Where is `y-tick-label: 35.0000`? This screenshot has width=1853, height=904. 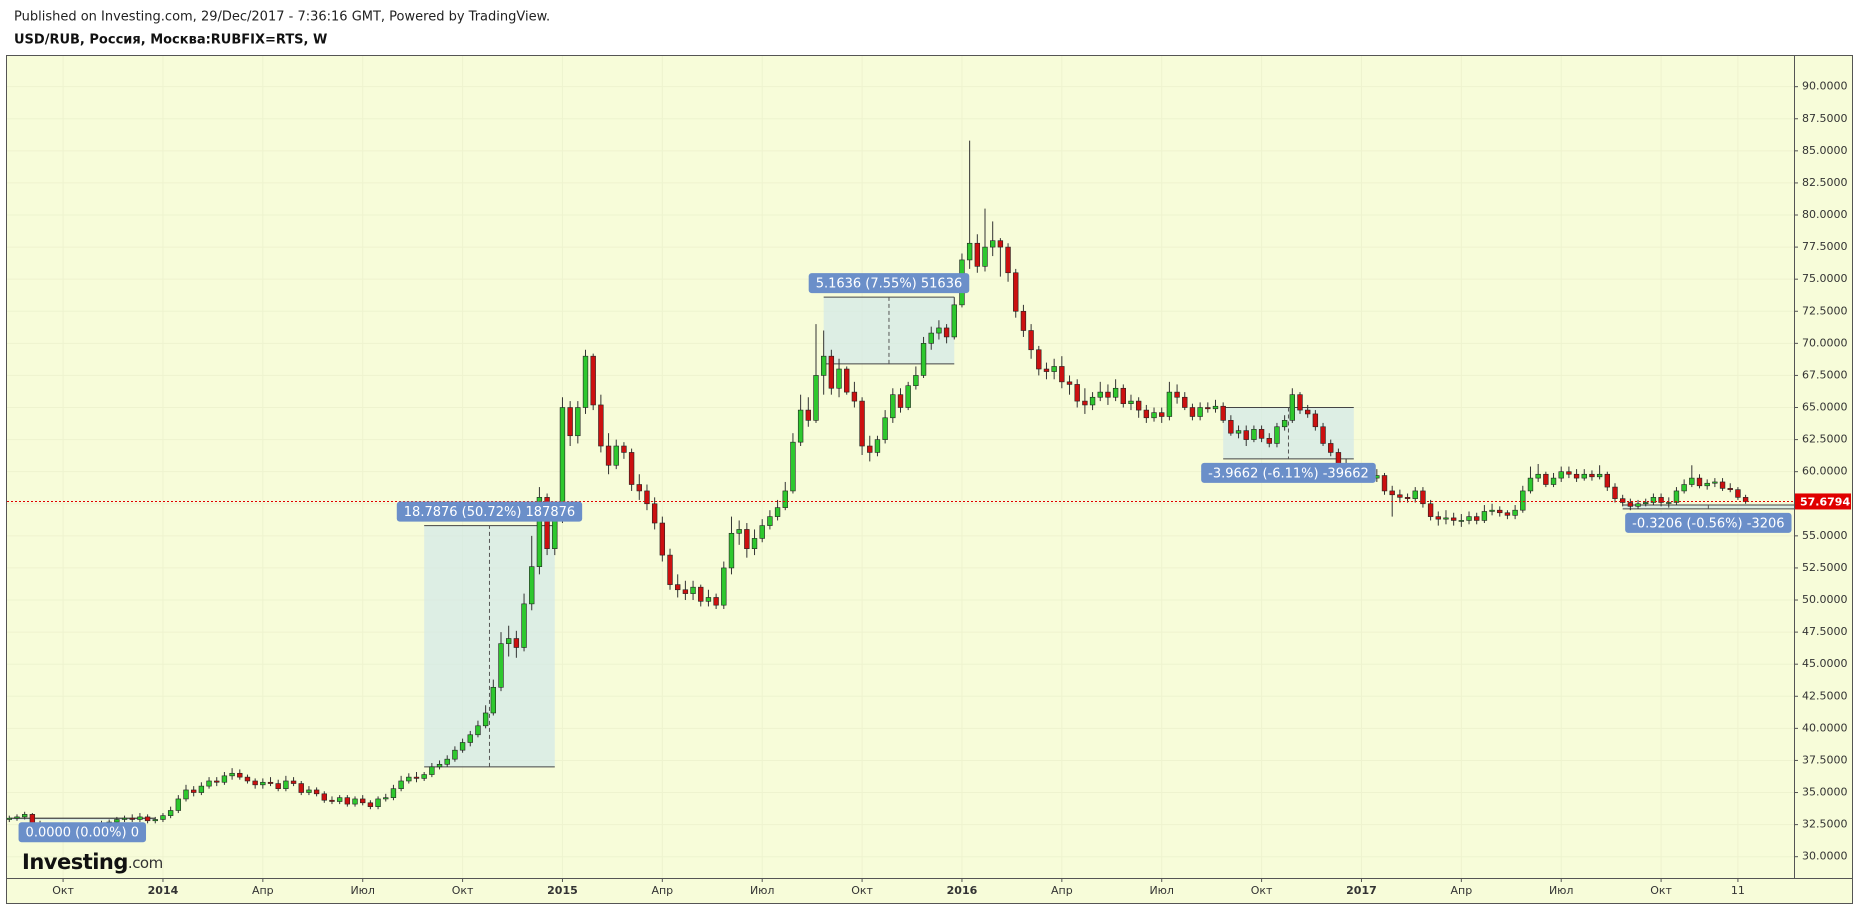 y-tick-label: 35.0000 is located at coordinates (1825, 792).